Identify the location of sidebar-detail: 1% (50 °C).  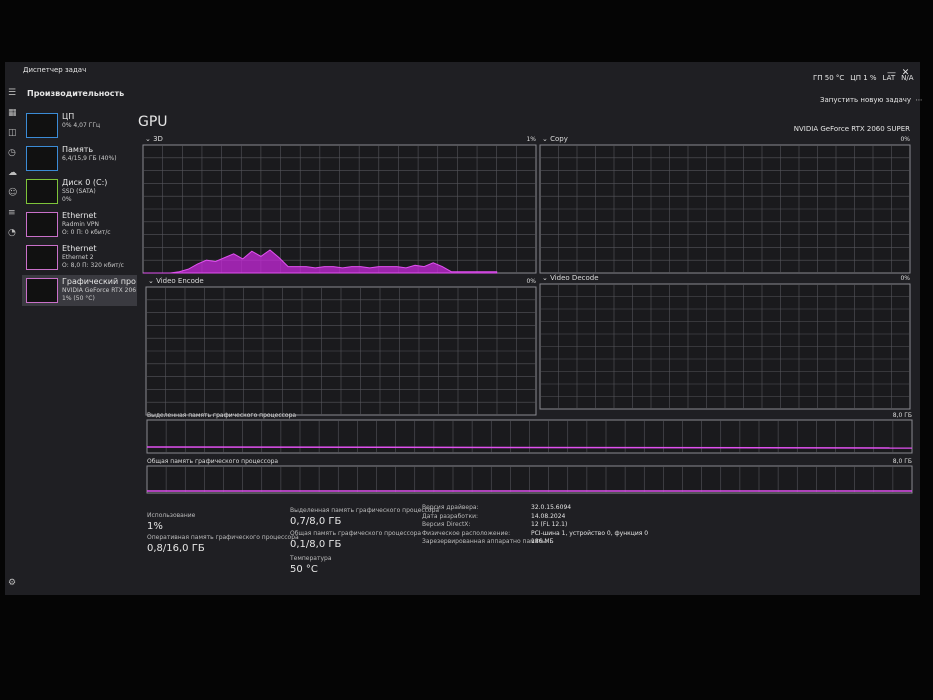
(78, 298).